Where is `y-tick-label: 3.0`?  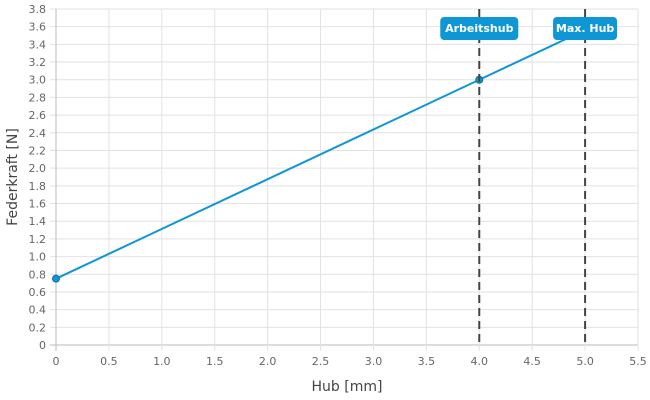 y-tick-label: 3.0 is located at coordinates (38, 80).